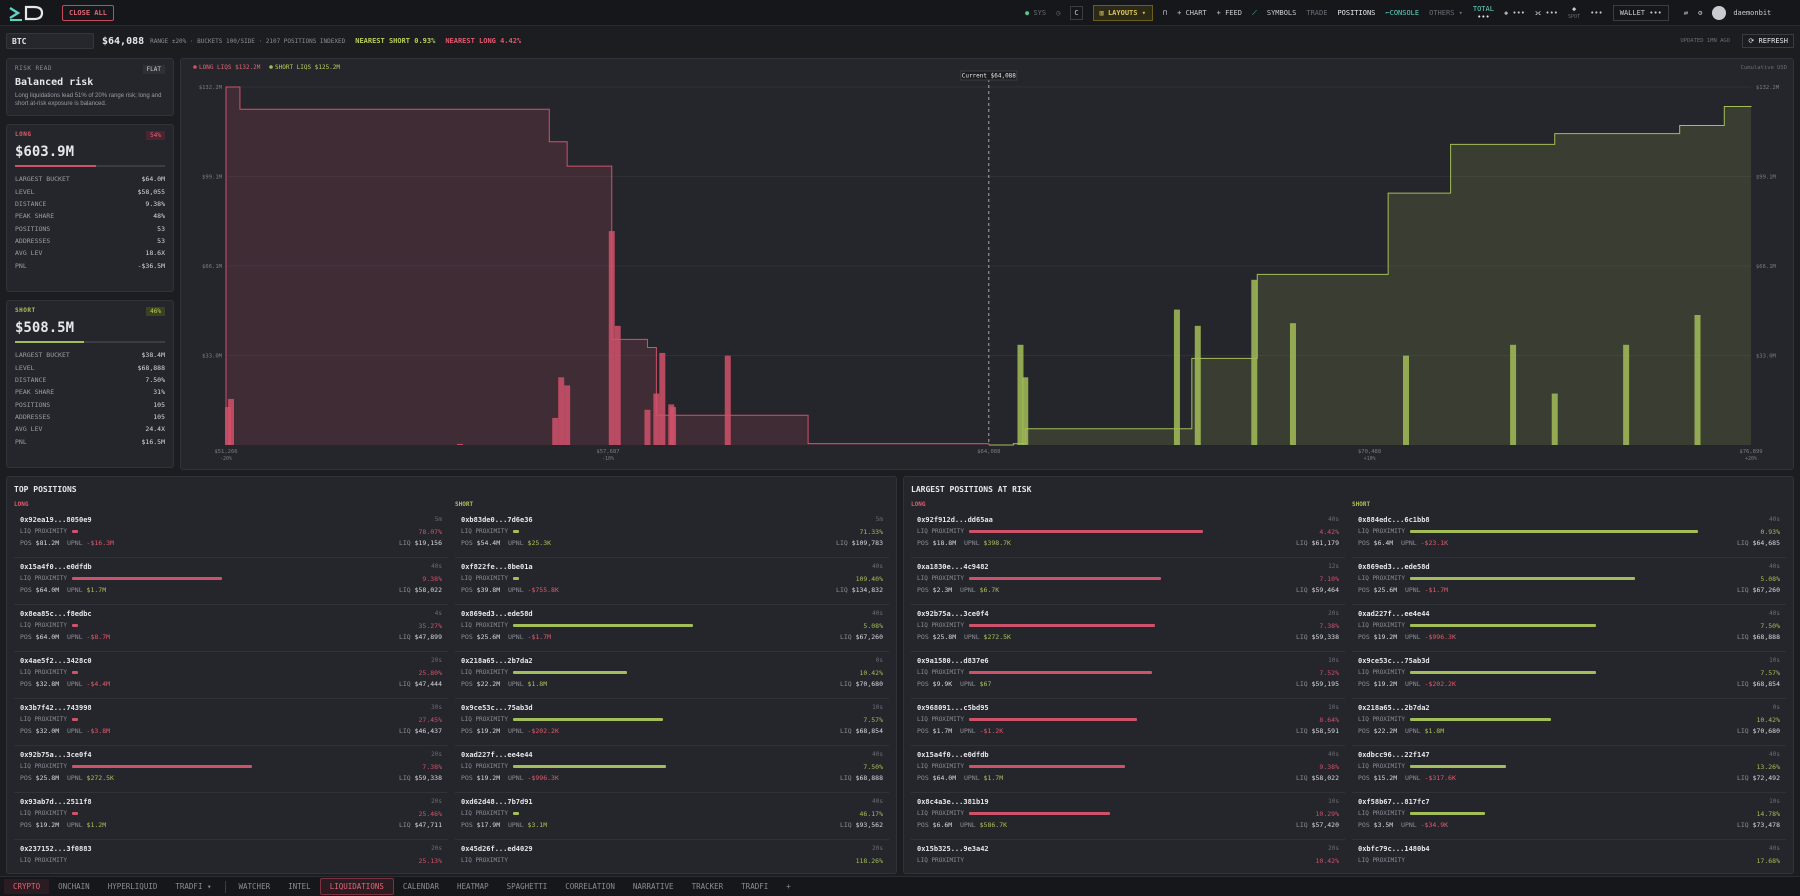 The height and width of the screenshot is (896, 1800). What do you see at coordinates (50, 41) in the screenshot?
I see `symbol-input: BTC` at bounding box center [50, 41].